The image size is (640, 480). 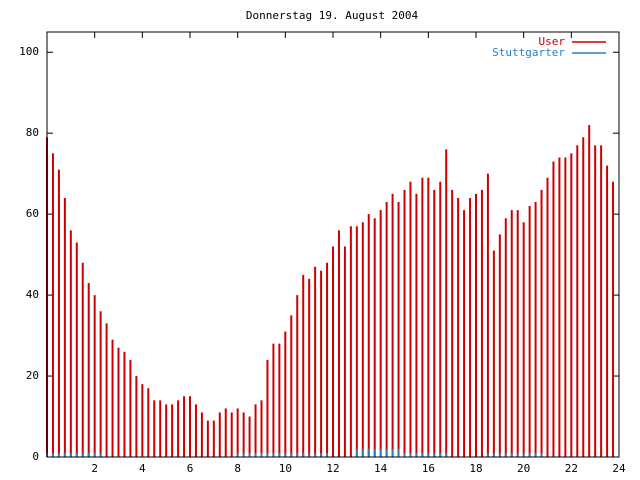 What do you see at coordinates (285, 468) in the screenshot?
I see `x-tick-label: 10` at bounding box center [285, 468].